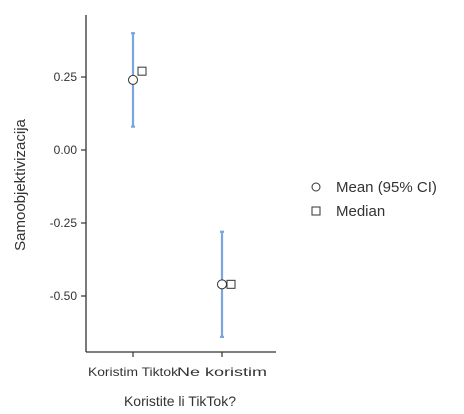 The image size is (464, 414). Describe the element at coordinates (68, 186) in the screenshot. I see `y-ticks: 0.25 0.00 -0.25 -0.50` at that location.